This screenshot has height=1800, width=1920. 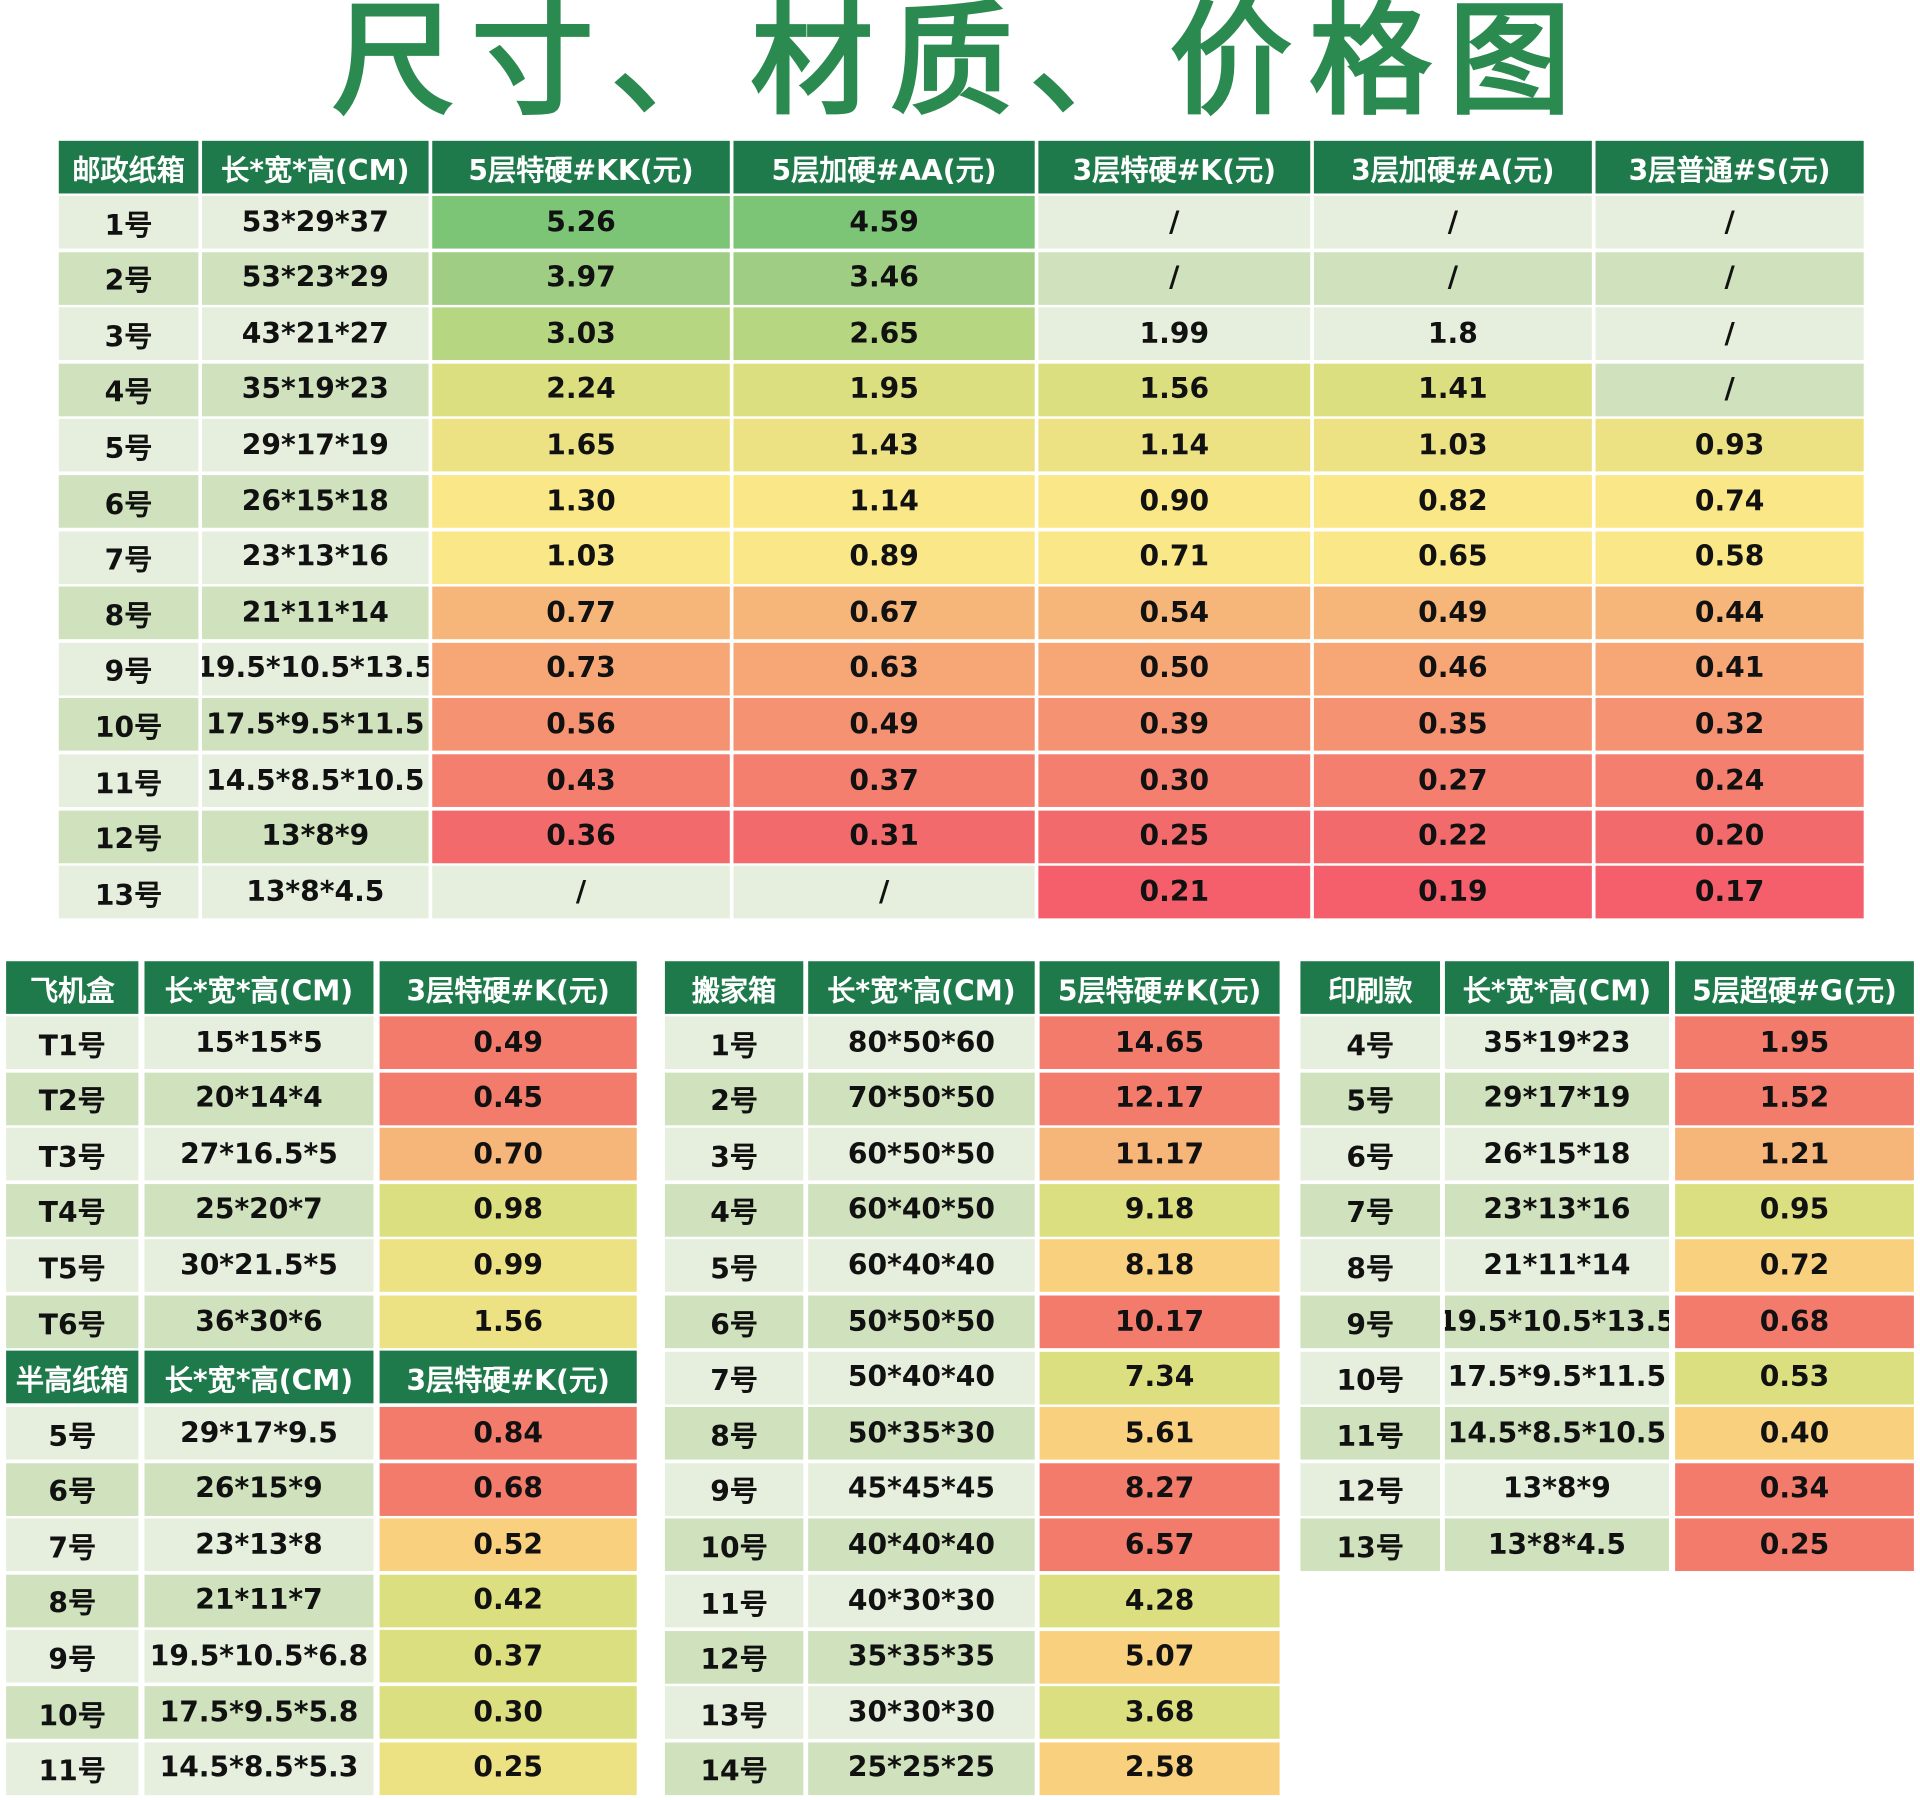 I want to click on dimensions-cell: 19.5*10.5*6.8, so click(x=259, y=1656).